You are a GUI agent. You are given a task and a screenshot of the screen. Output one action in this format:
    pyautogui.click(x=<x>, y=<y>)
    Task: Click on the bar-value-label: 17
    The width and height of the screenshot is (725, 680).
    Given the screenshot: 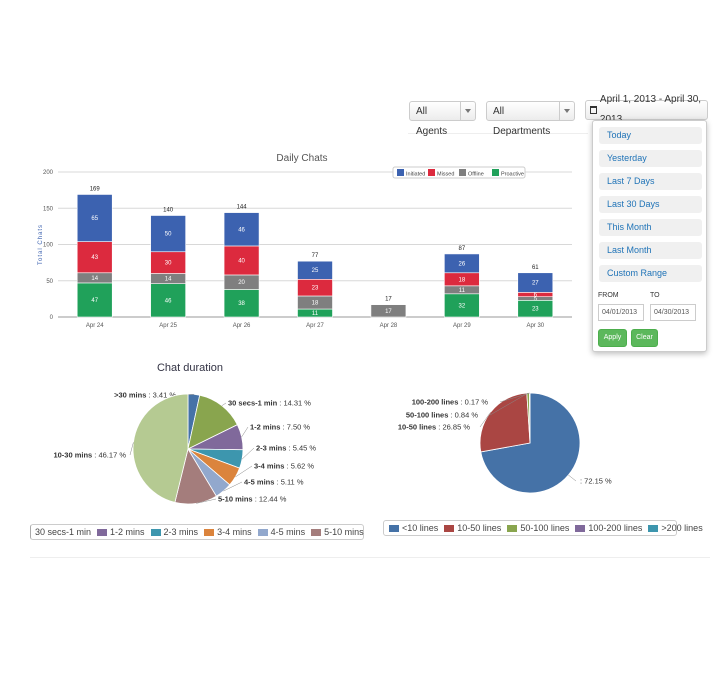 What is the action you would take?
    pyautogui.click(x=388, y=312)
    